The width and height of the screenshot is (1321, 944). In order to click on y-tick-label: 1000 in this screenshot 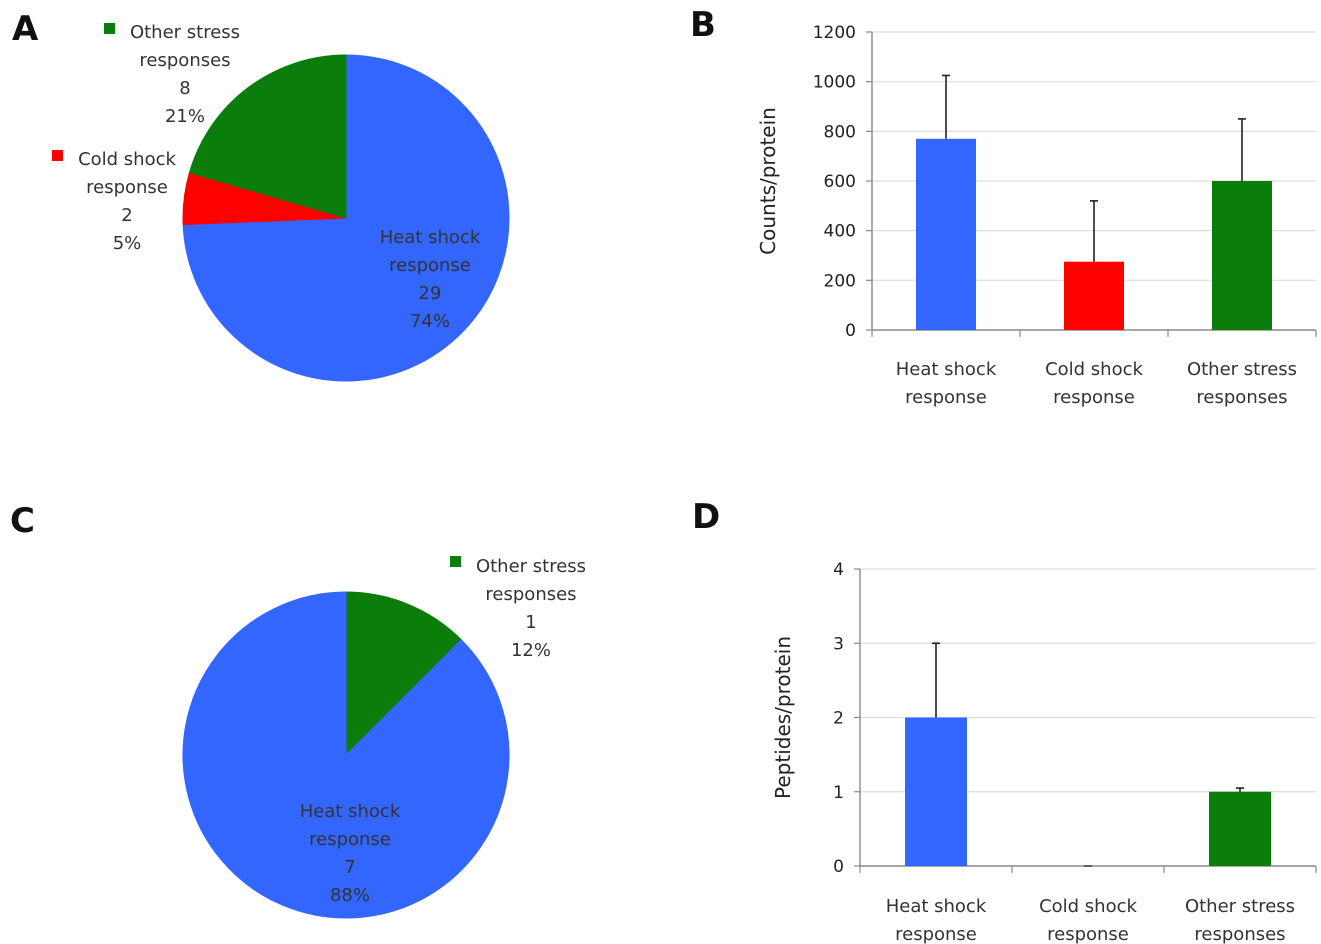, I will do `click(834, 83)`.